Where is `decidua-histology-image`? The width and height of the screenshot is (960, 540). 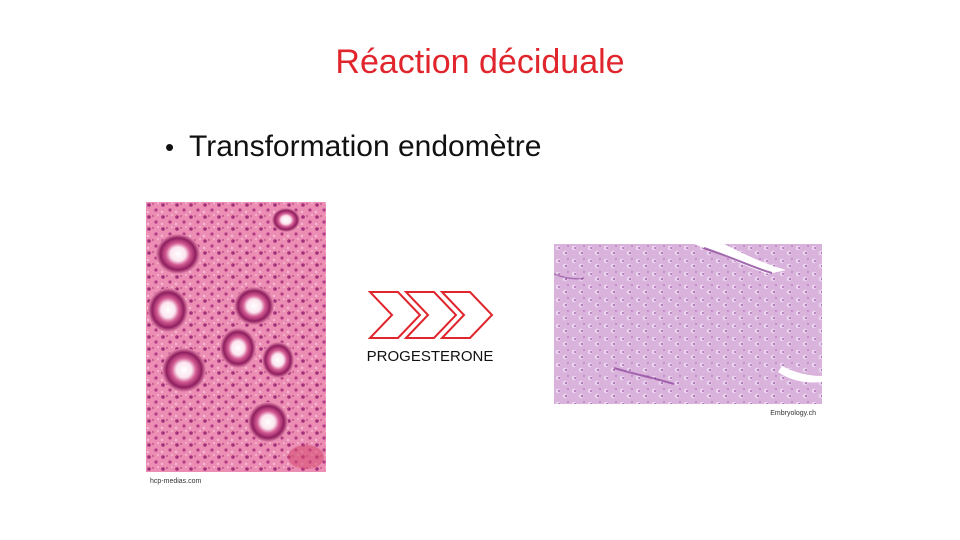
decidua-histology-image is located at coordinates (688, 324).